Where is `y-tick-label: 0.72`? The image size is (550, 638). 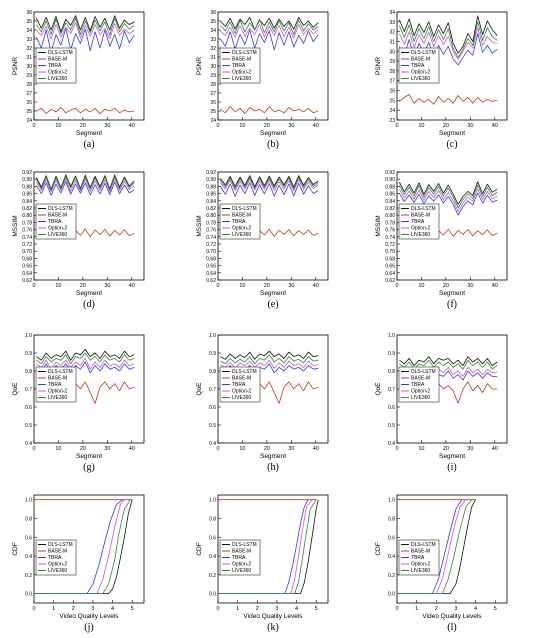
y-tick-label: 0.72 is located at coordinates (211, 245).